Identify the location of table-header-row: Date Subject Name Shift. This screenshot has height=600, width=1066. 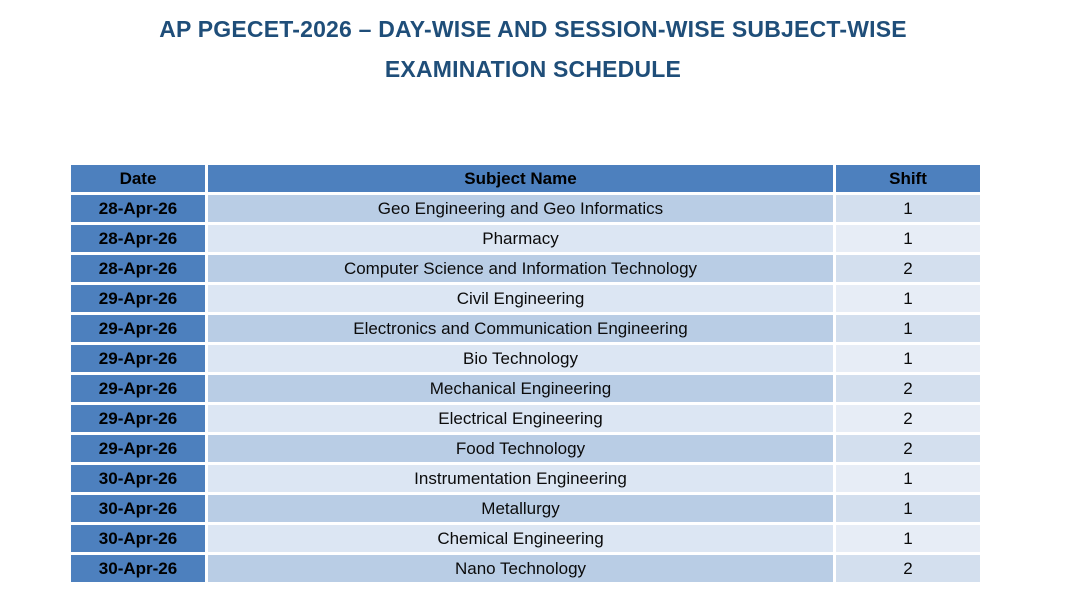
(525, 178).